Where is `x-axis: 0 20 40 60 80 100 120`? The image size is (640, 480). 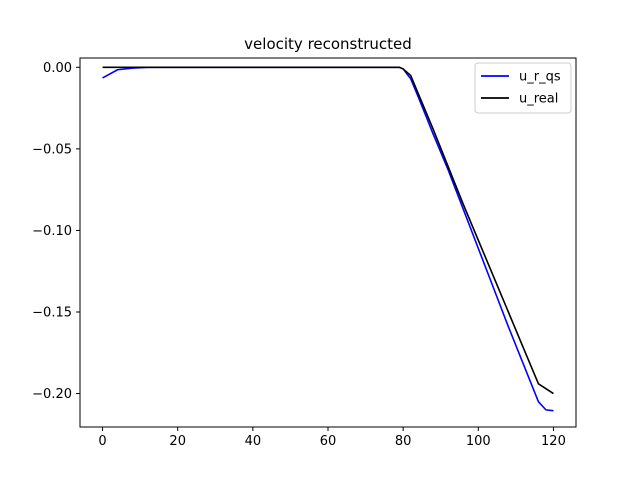
x-axis: 0 20 40 60 80 100 120 is located at coordinates (332, 438).